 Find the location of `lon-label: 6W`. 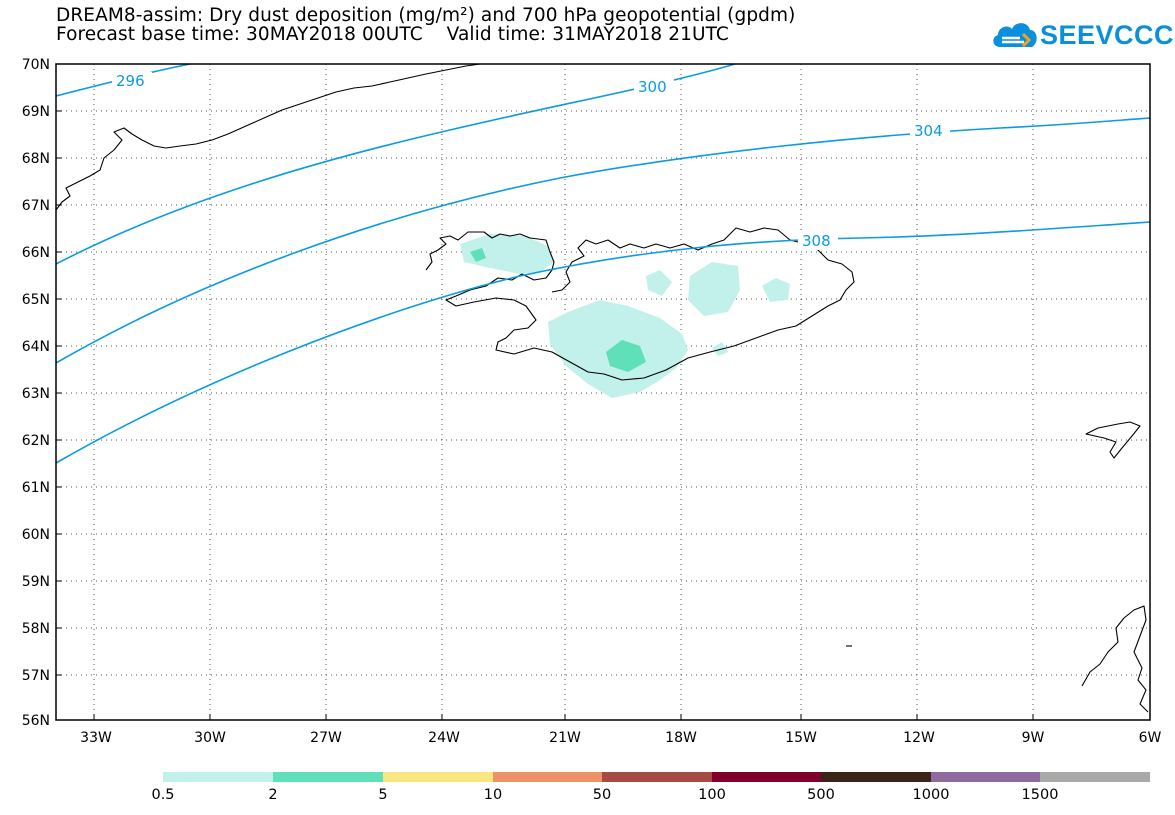

lon-label: 6W is located at coordinates (1150, 738).